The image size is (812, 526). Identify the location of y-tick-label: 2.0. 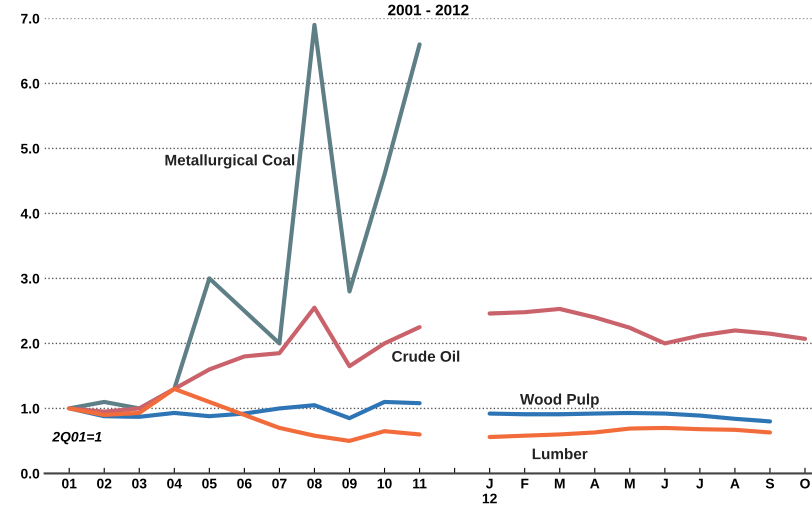
(30, 343).